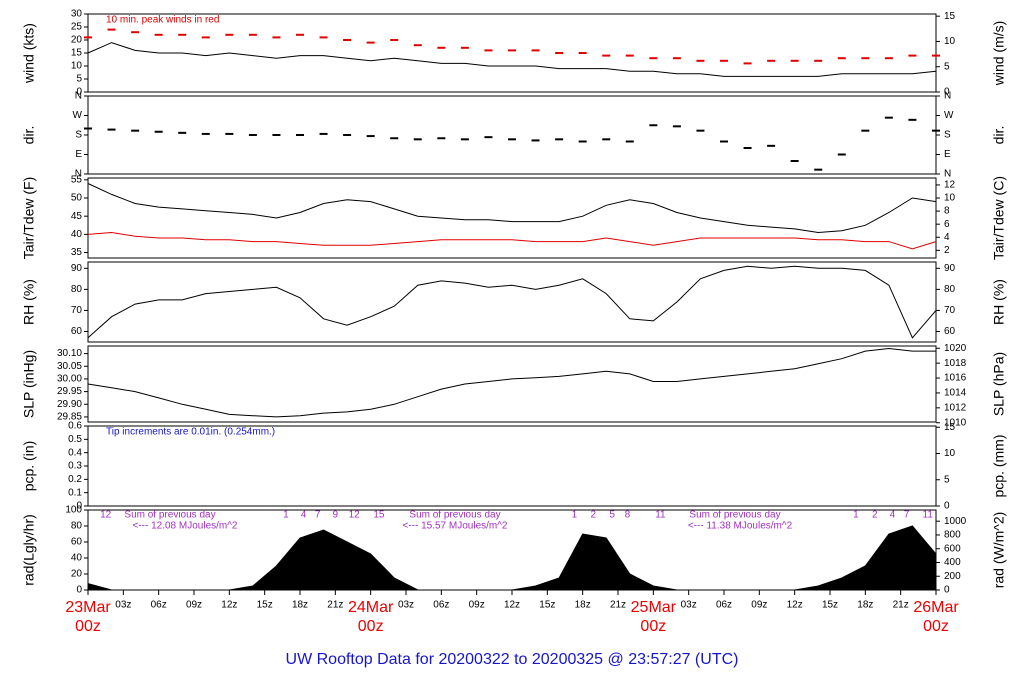 Image resolution: width=1024 pixels, height=700 pixels. Describe the element at coordinates (950, 331) in the screenshot. I see `y2-tick-label: 60` at that location.